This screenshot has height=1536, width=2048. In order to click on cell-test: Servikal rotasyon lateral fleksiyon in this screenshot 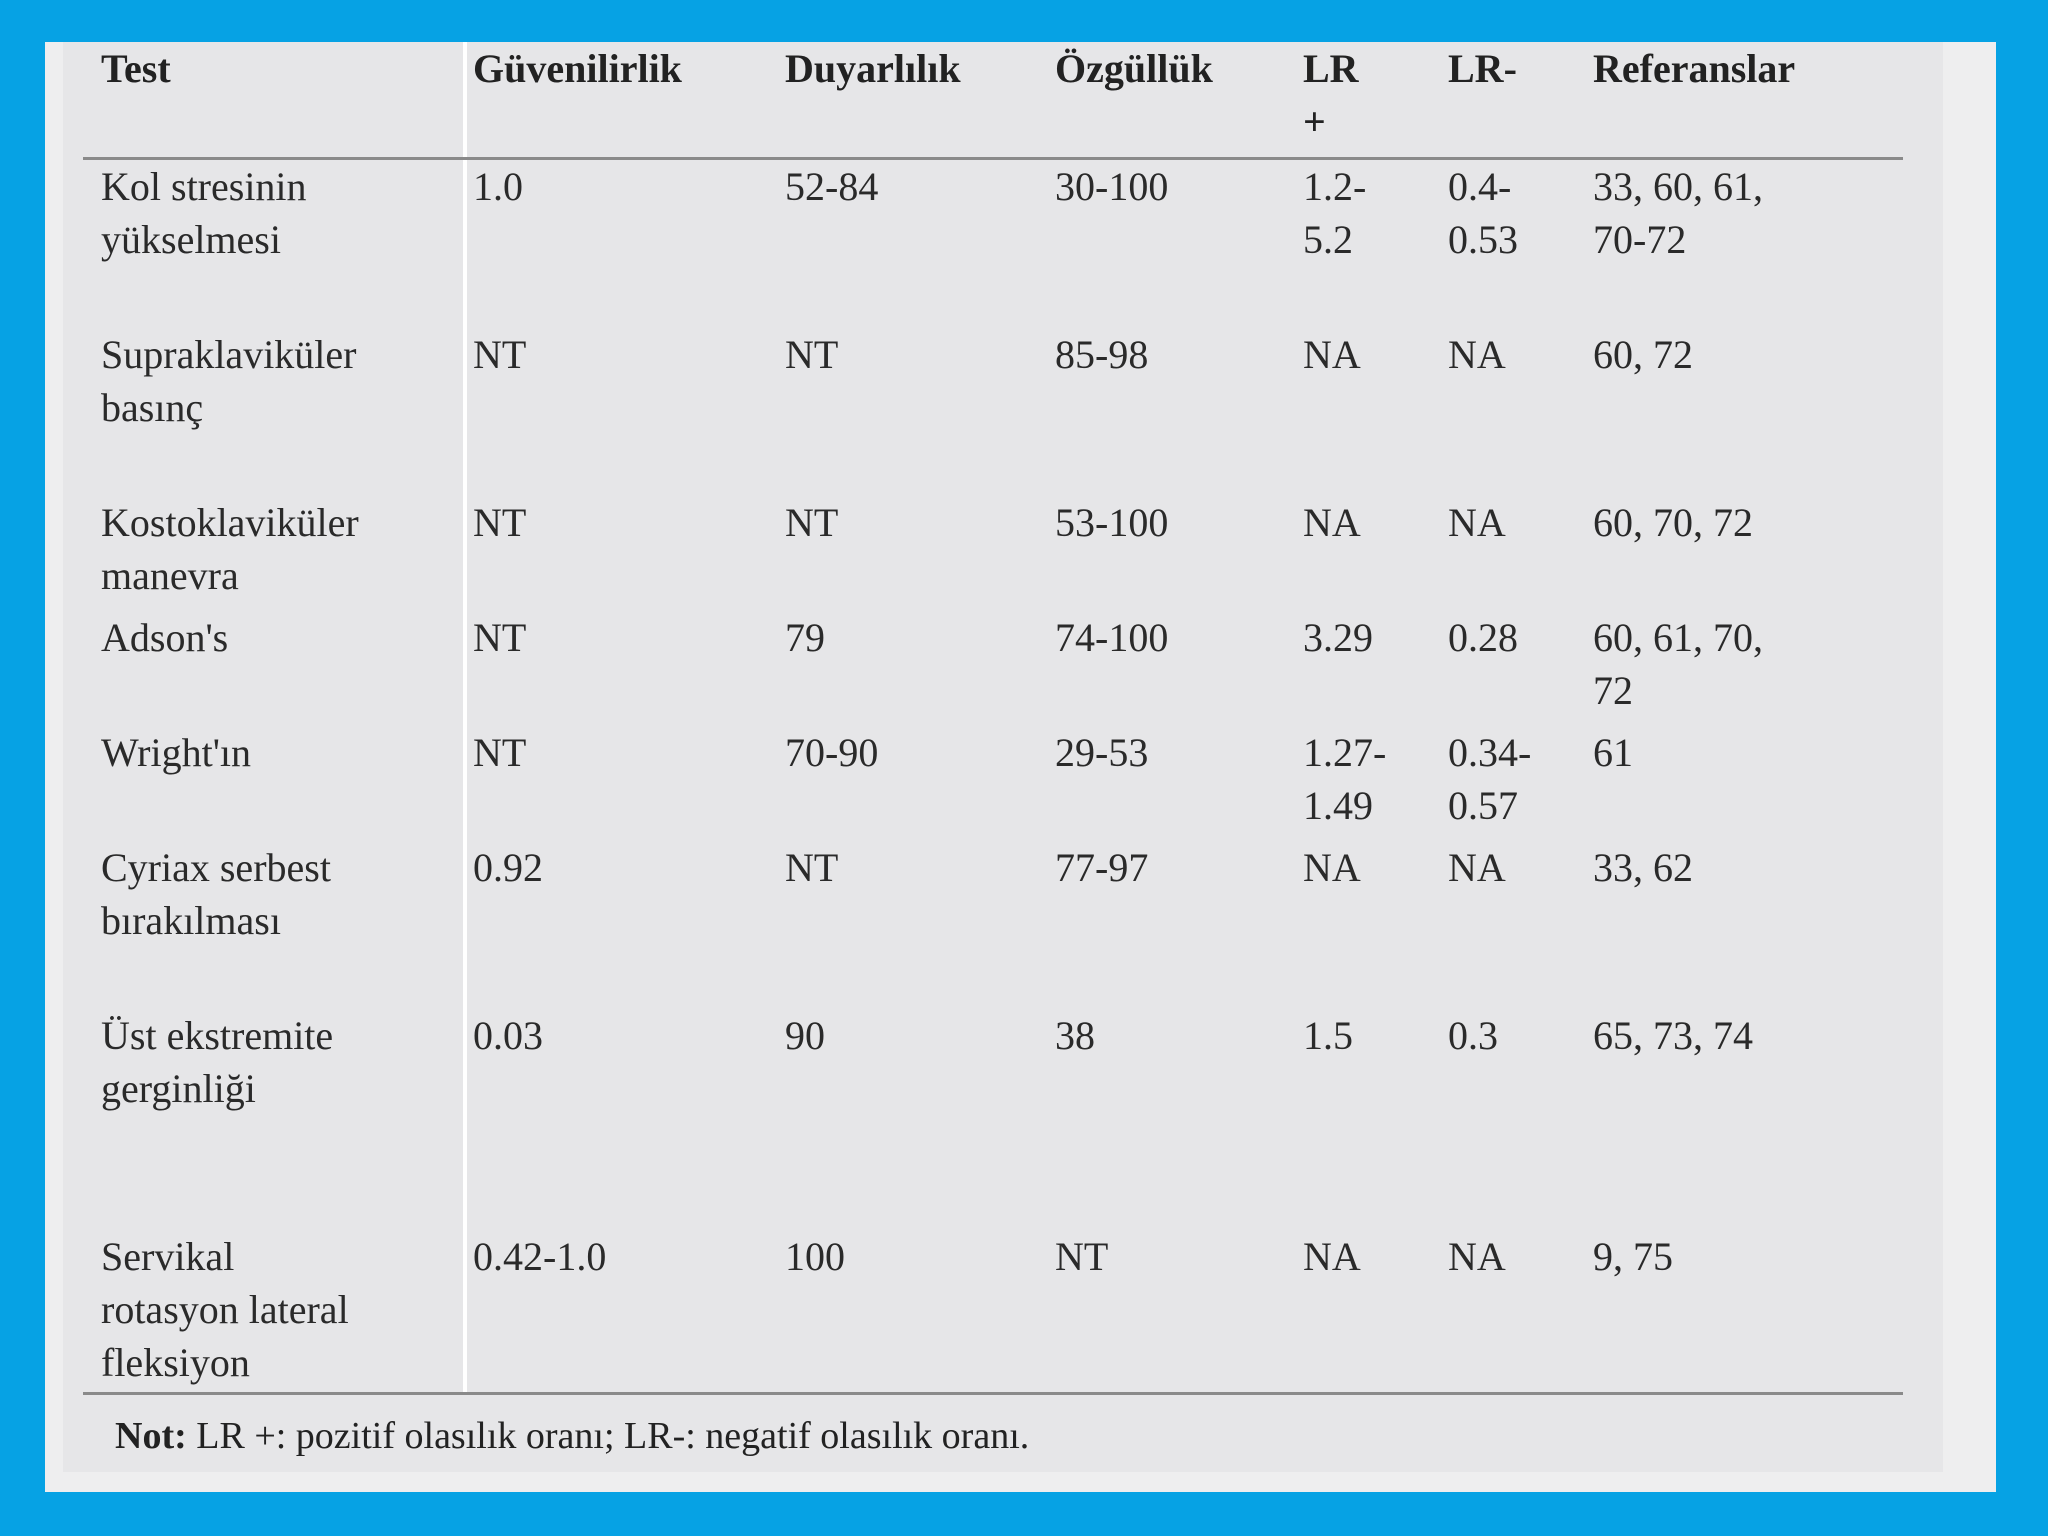, I will do `click(225, 1309)`.